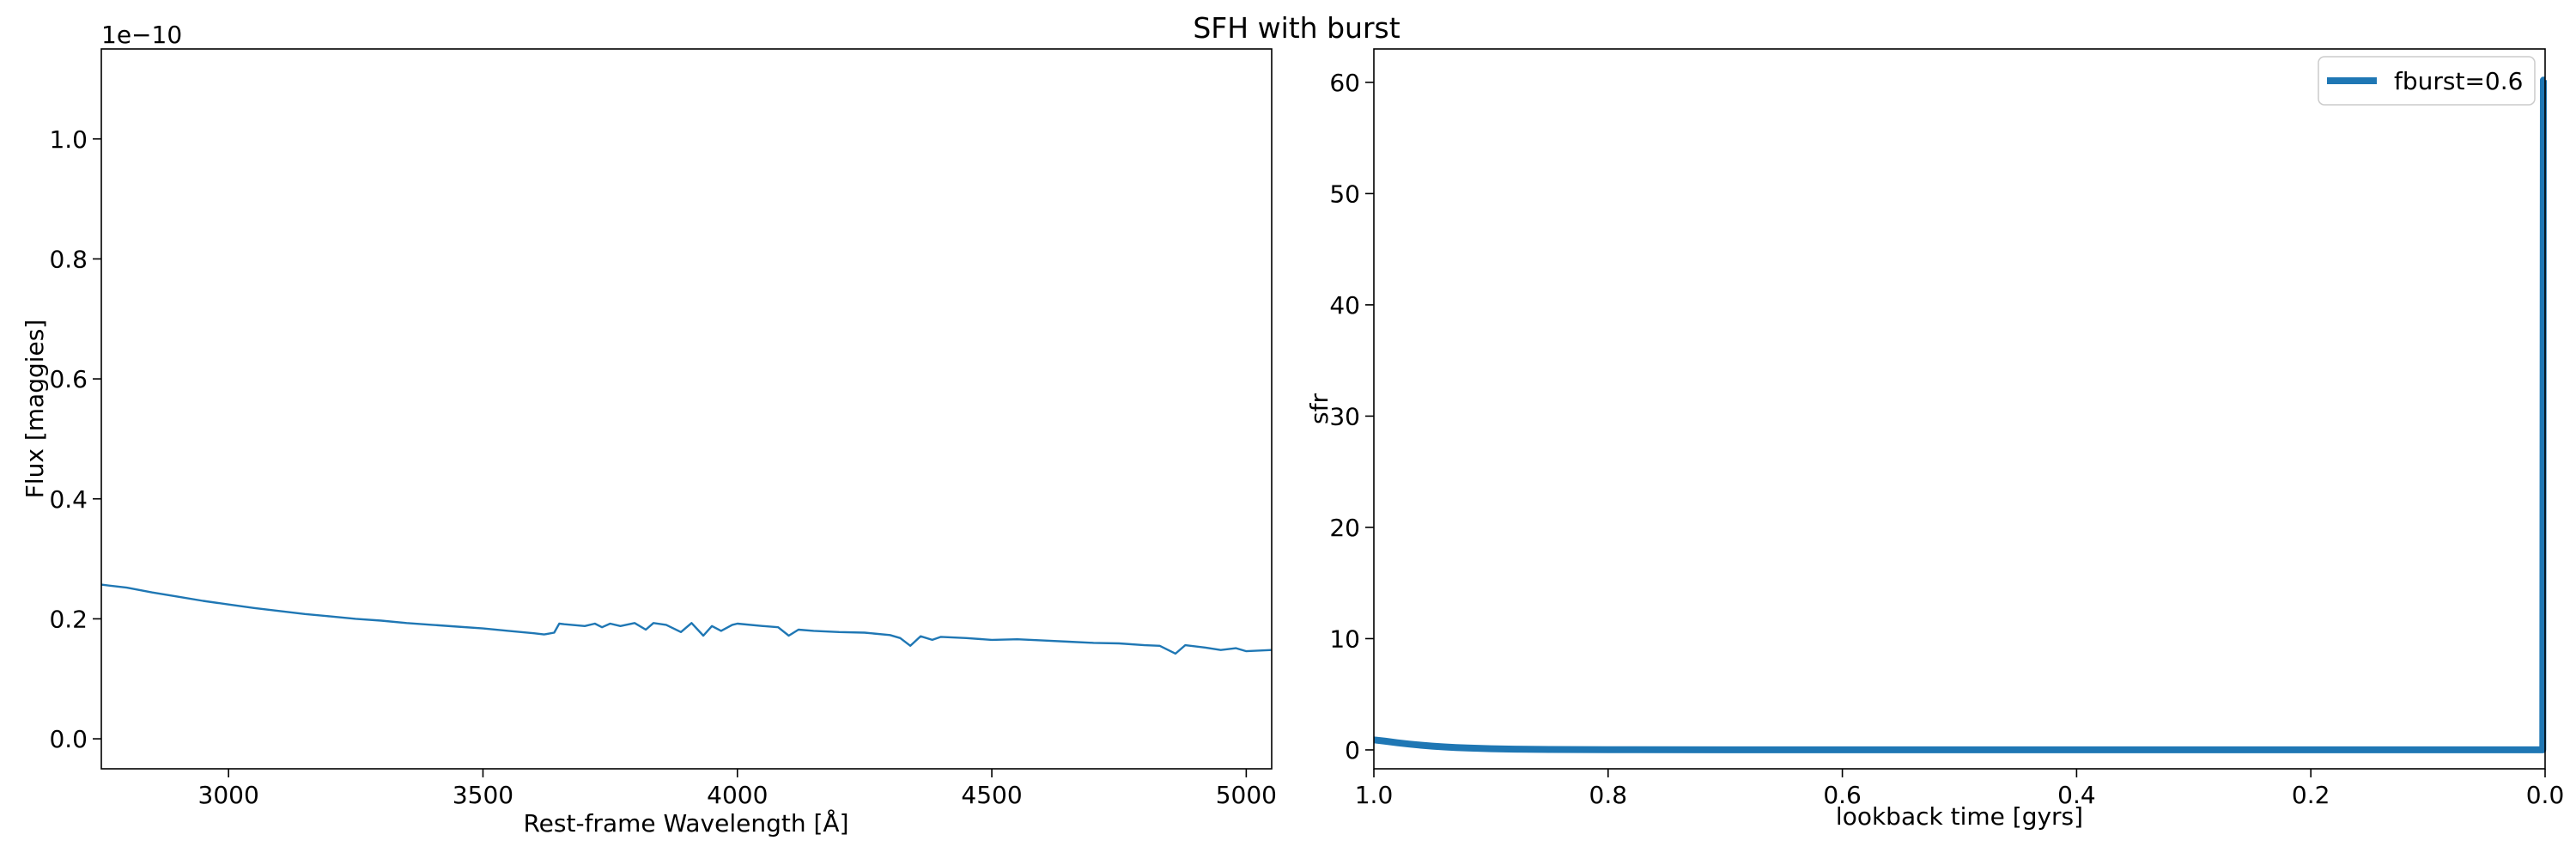 This screenshot has height=859, width=2576. What do you see at coordinates (483, 795) in the screenshot?
I see `spectrum-x-tick-label: 3500` at bounding box center [483, 795].